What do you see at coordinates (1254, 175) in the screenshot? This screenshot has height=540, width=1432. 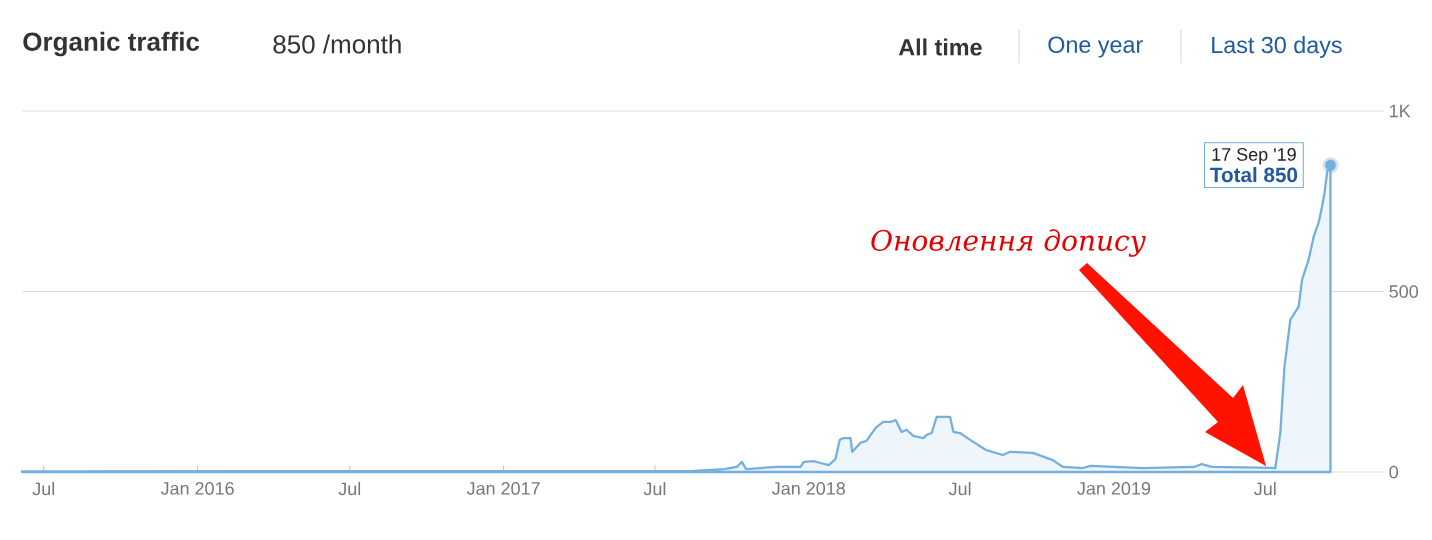 I see `annotation: Total 850` at bounding box center [1254, 175].